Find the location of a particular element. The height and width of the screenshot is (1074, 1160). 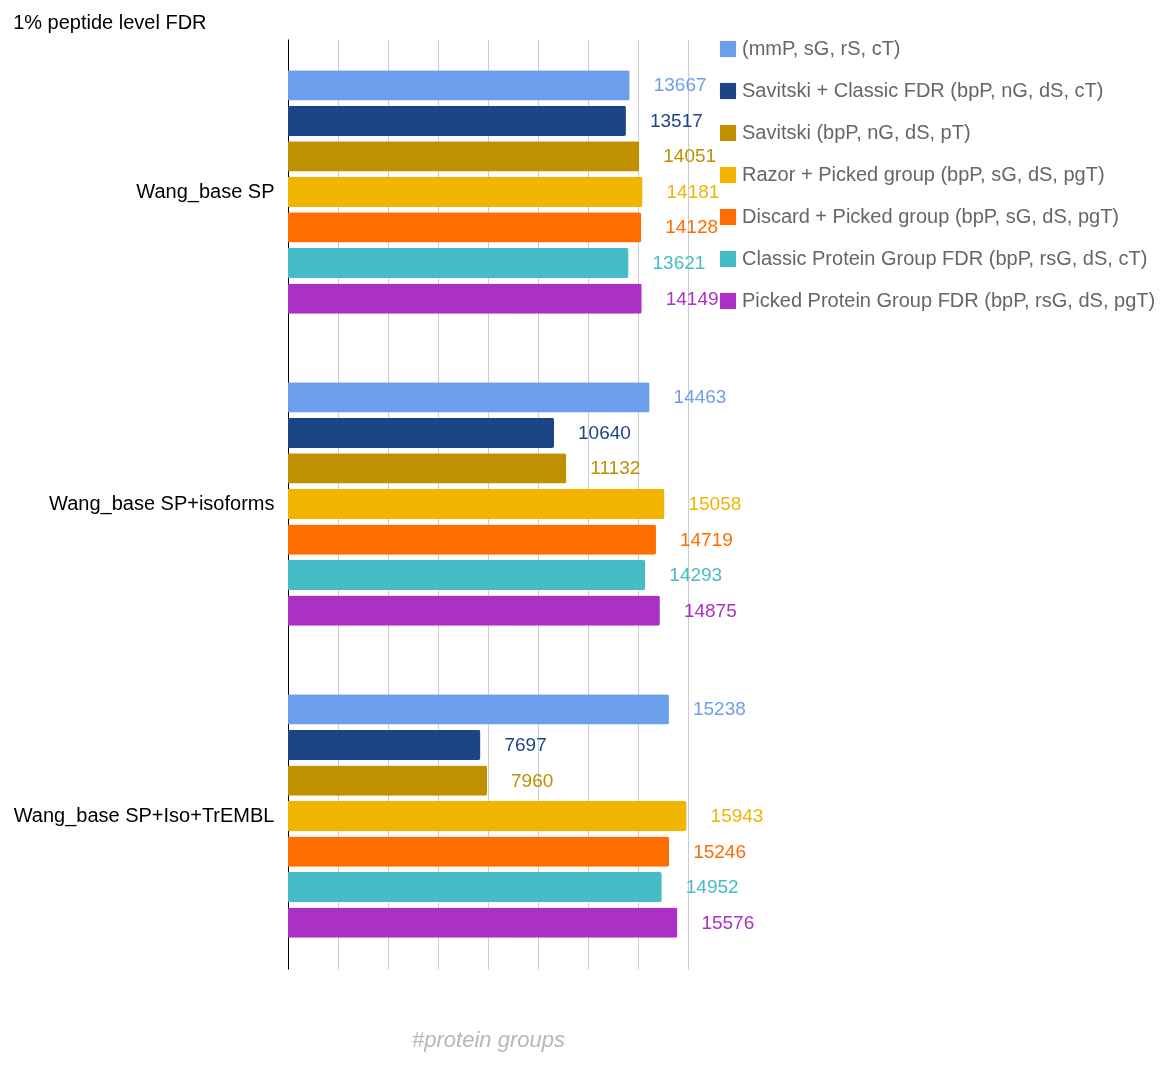

data-label: 15576 is located at coordinates (728, 922).